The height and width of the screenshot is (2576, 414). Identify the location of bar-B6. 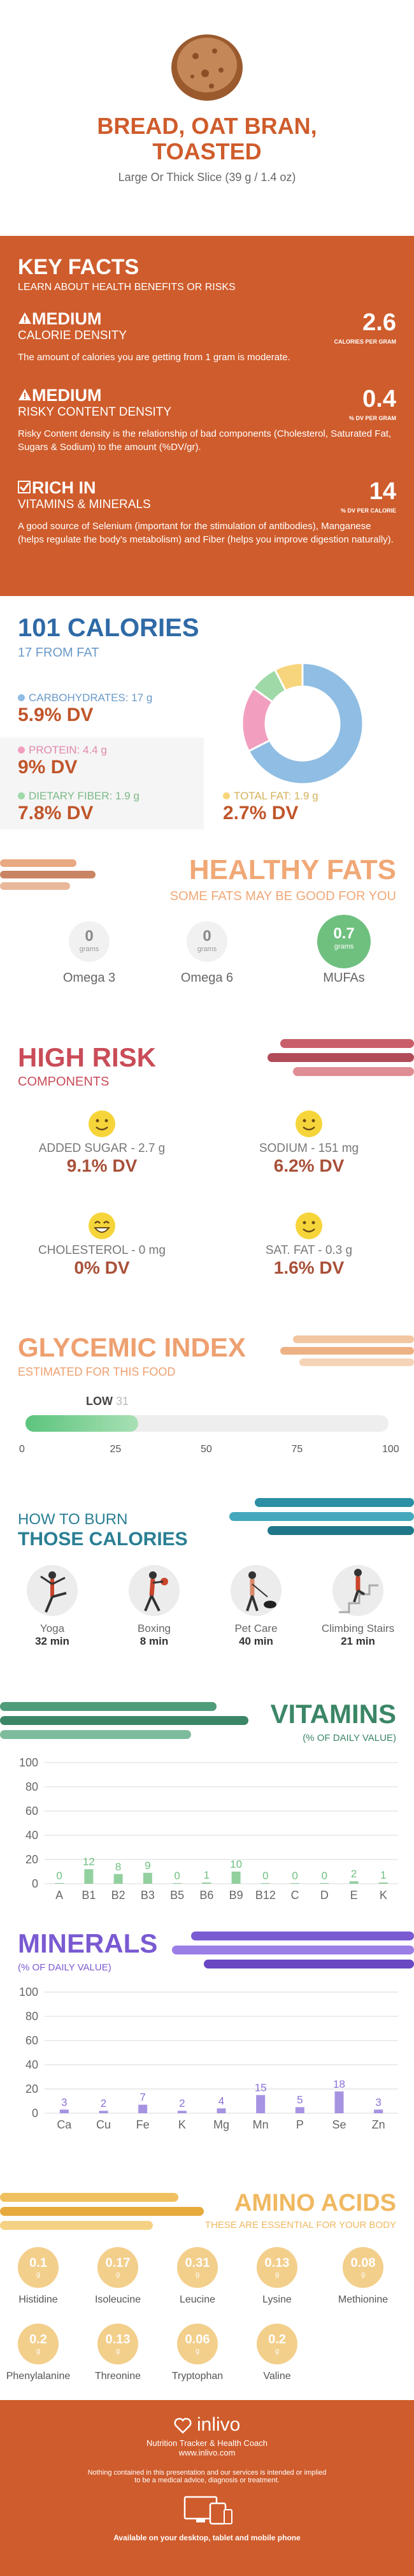
(207, 1883).